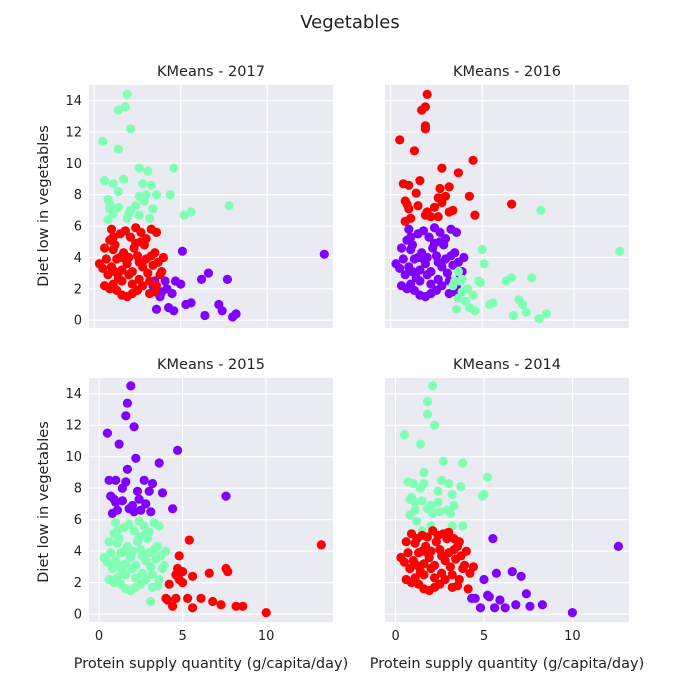  I want to click on y-tick-label: 14, so click(73, 101).